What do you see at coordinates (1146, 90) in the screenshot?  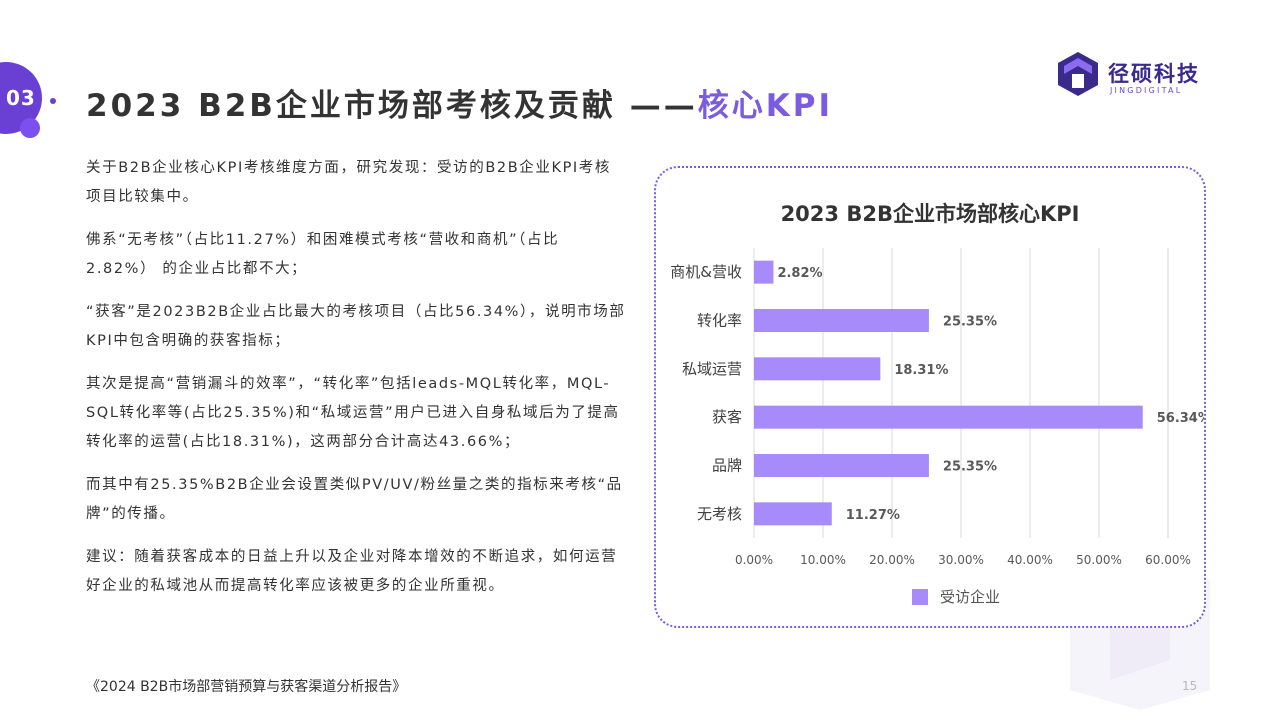 I see `company-logo-subname: JINGDIGITAL` at bounding box center [1146, 90].